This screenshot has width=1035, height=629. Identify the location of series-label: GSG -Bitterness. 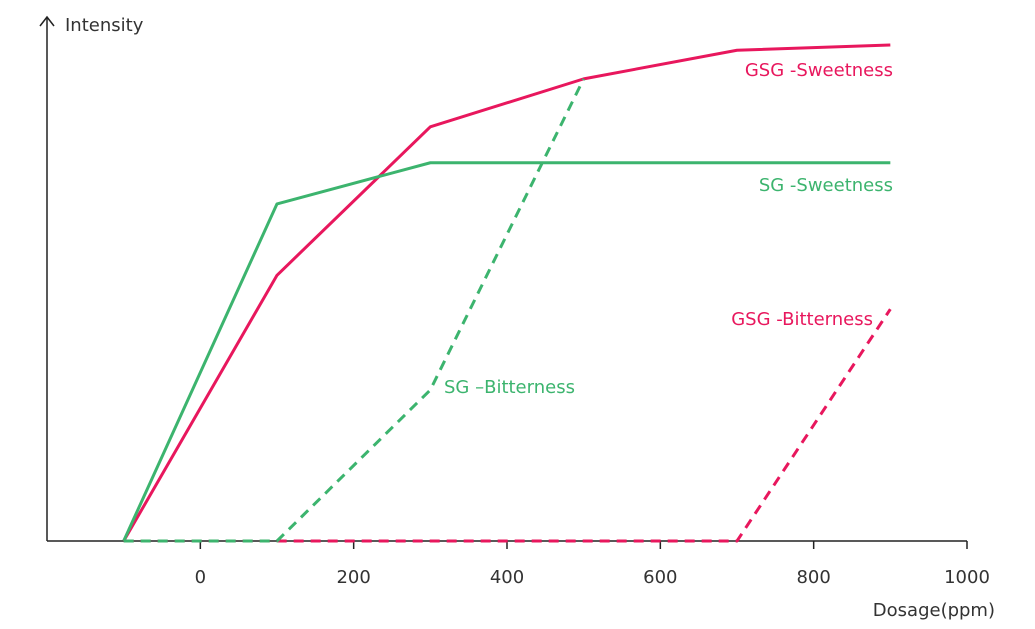
(802, 319).